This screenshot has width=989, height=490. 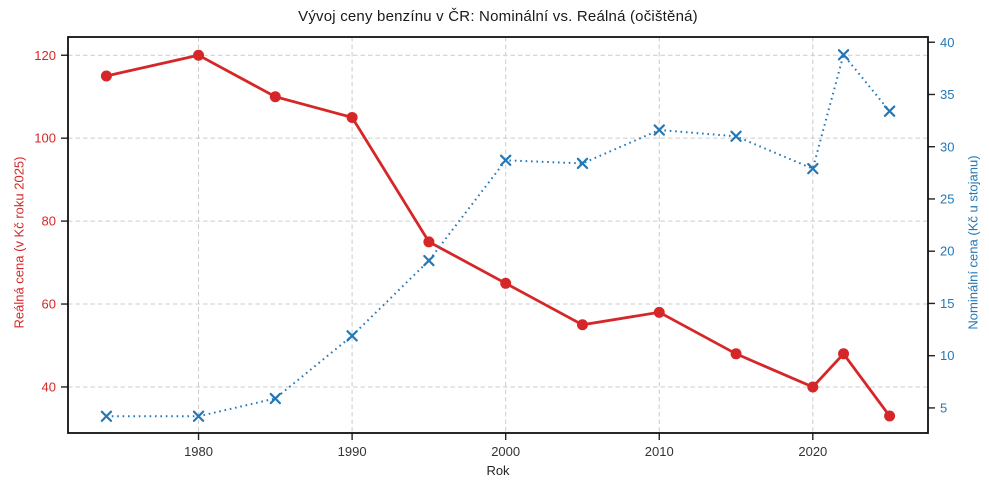 What do you see at coordinates (947, 355) in the screenshot?
I see `right-tick-label: 10` at bounding box center [947, 355].